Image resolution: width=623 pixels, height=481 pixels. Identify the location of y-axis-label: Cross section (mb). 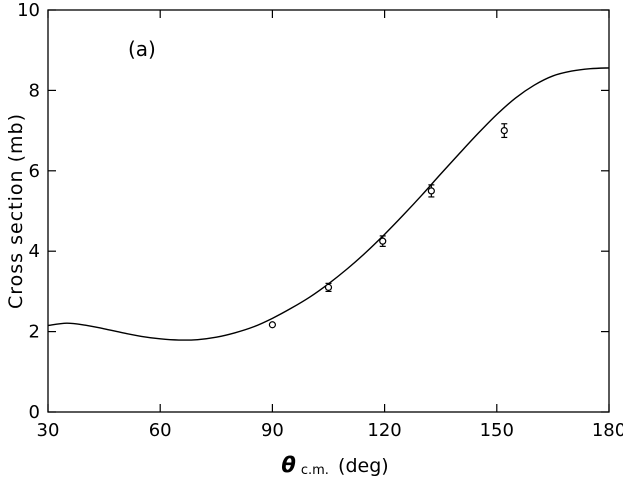
(16, 211).